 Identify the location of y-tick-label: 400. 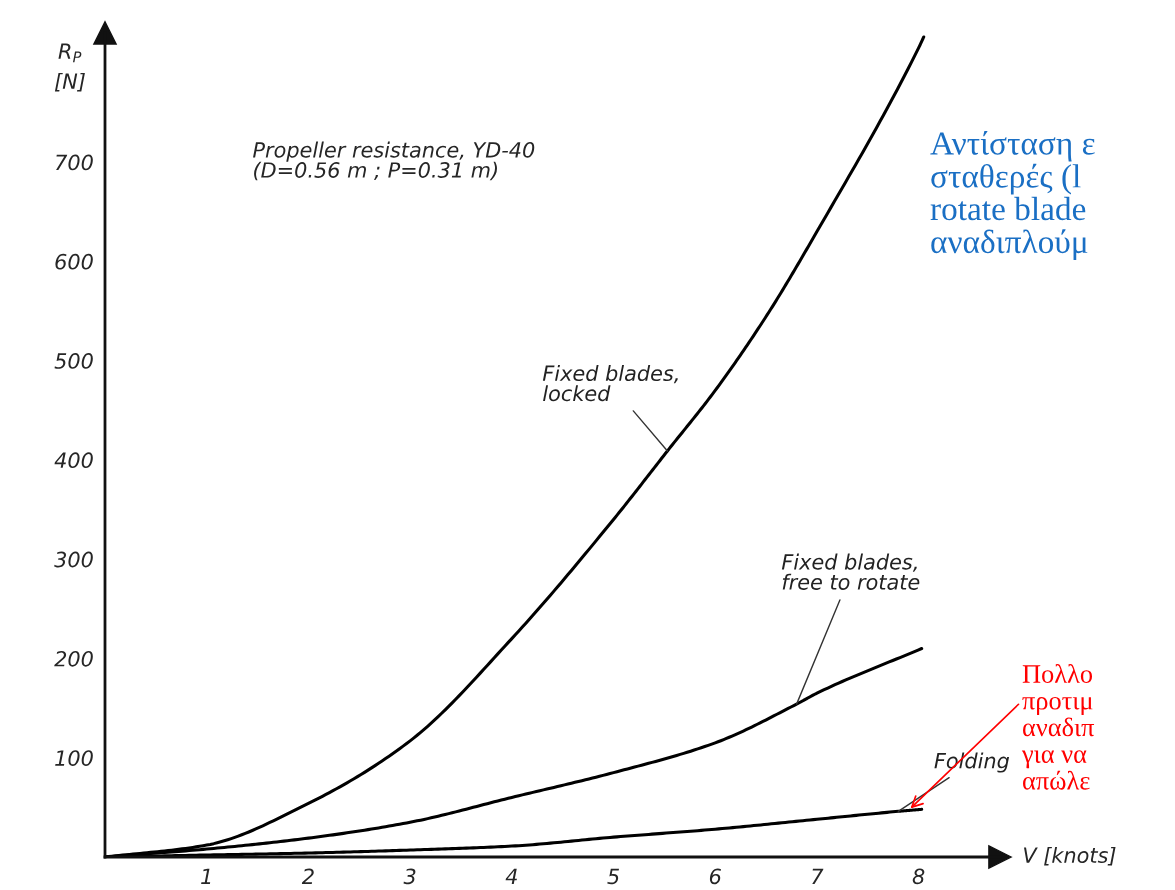
(73, 460).